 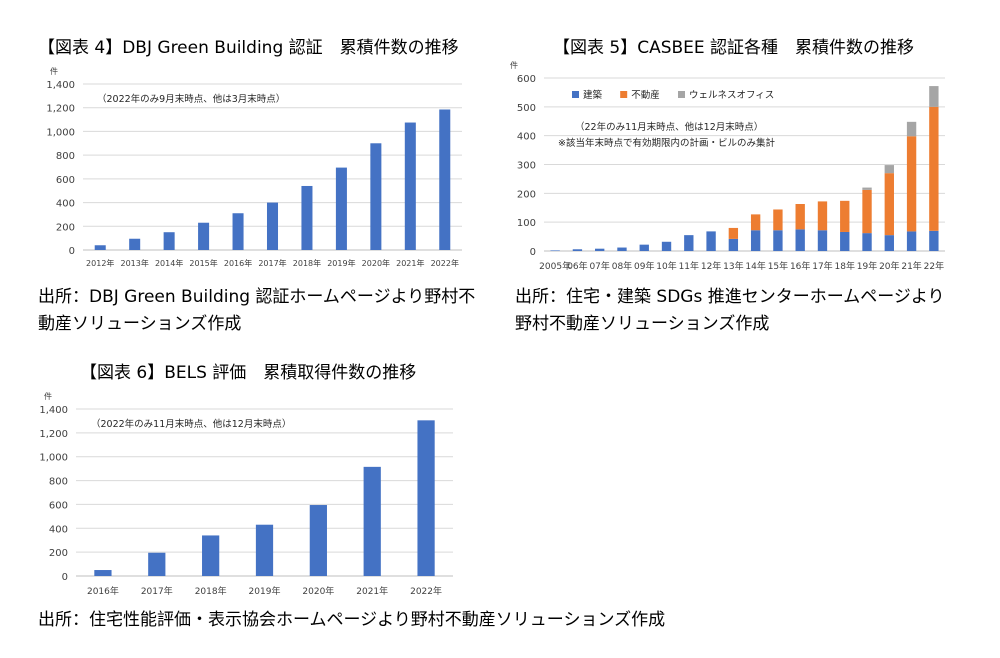 What do you see at coordinates (191, 99) in the screenshot?
I see `chart4-note: （2022年のみ9月末時点、他は3月末時点）` at bounding box center [191, 99].